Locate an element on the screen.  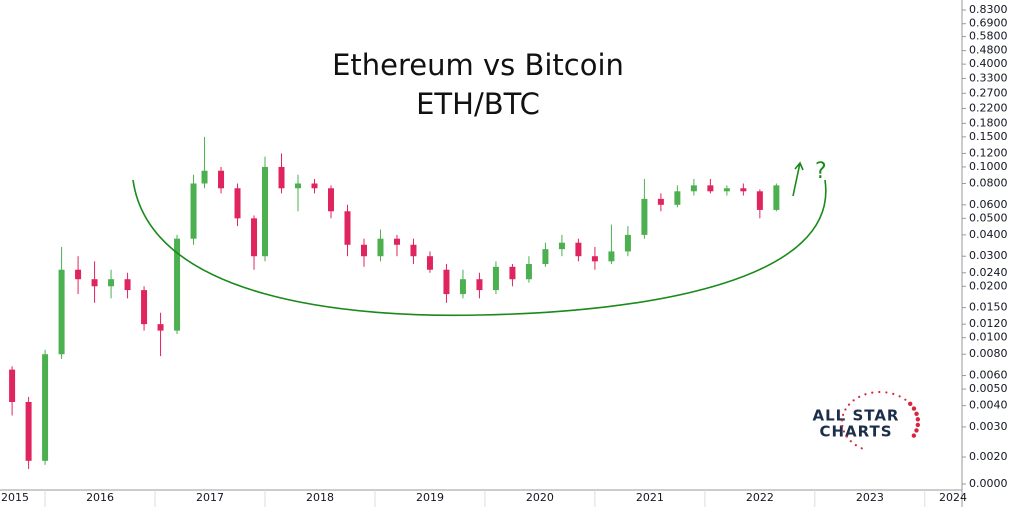
y-tick-label: 0.1500 is located at coordinates (988, 136).